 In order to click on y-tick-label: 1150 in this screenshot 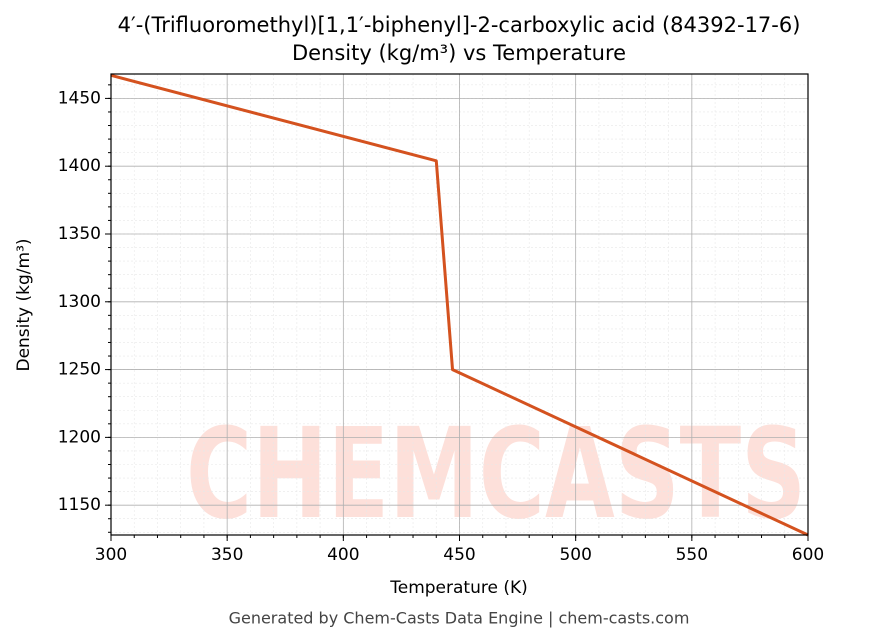, I will do `click(79, 505)`.